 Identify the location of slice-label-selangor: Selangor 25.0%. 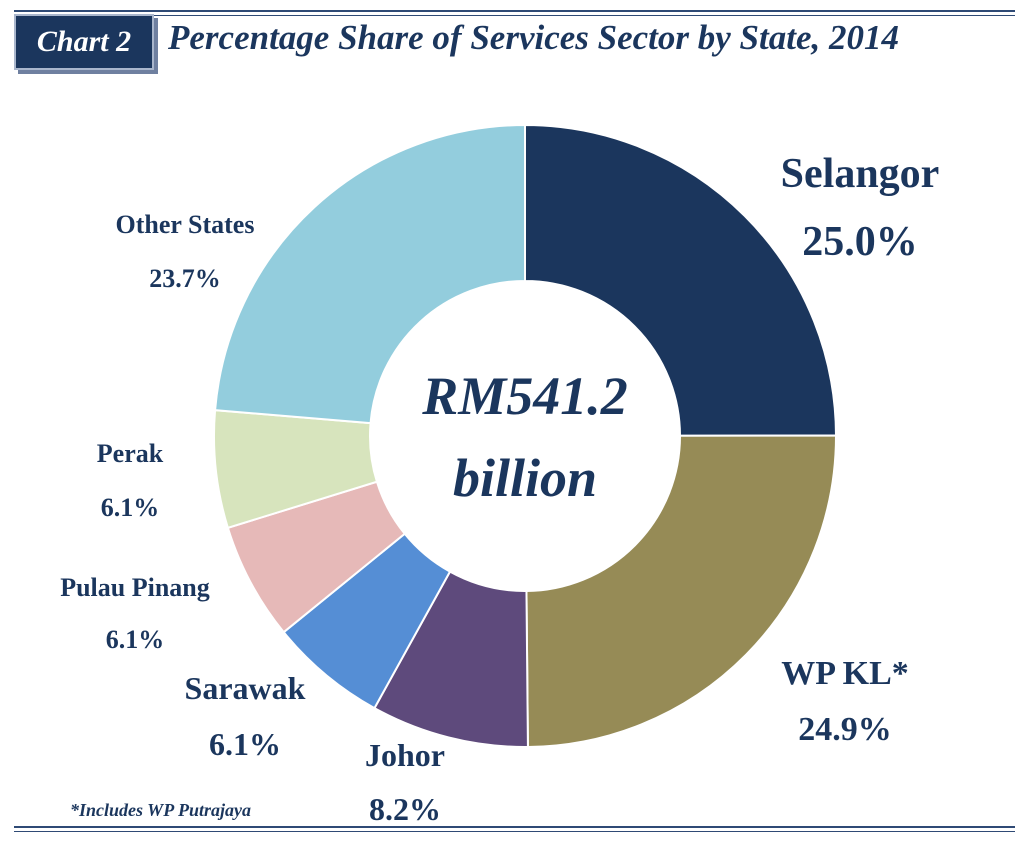
(860, 208).